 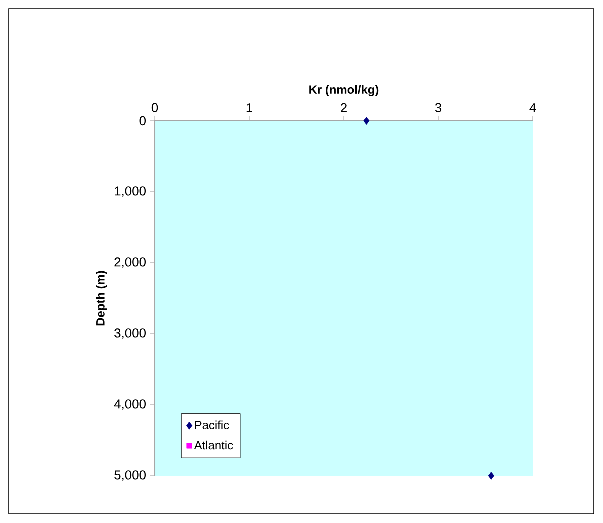 What do you see at coordinates (214, 445) in the screenshot?
I see `legend-label: Atlantic` at bounding box center [214, 445].